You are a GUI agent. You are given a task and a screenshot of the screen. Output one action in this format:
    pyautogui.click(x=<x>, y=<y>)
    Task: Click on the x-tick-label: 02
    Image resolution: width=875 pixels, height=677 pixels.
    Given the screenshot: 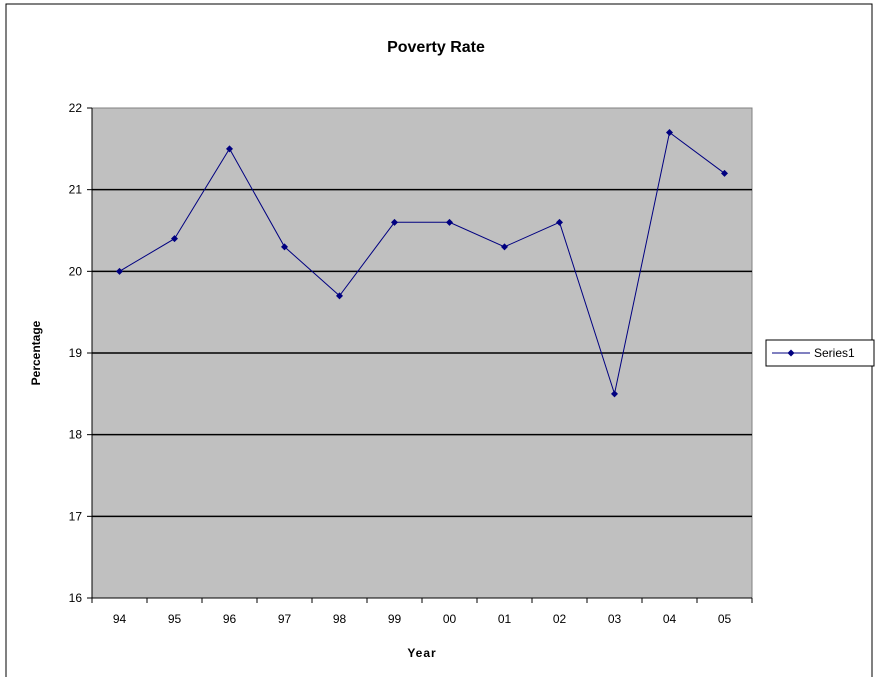 What is the action you would take?
    pyautogui.click(x=560, y=619)
    